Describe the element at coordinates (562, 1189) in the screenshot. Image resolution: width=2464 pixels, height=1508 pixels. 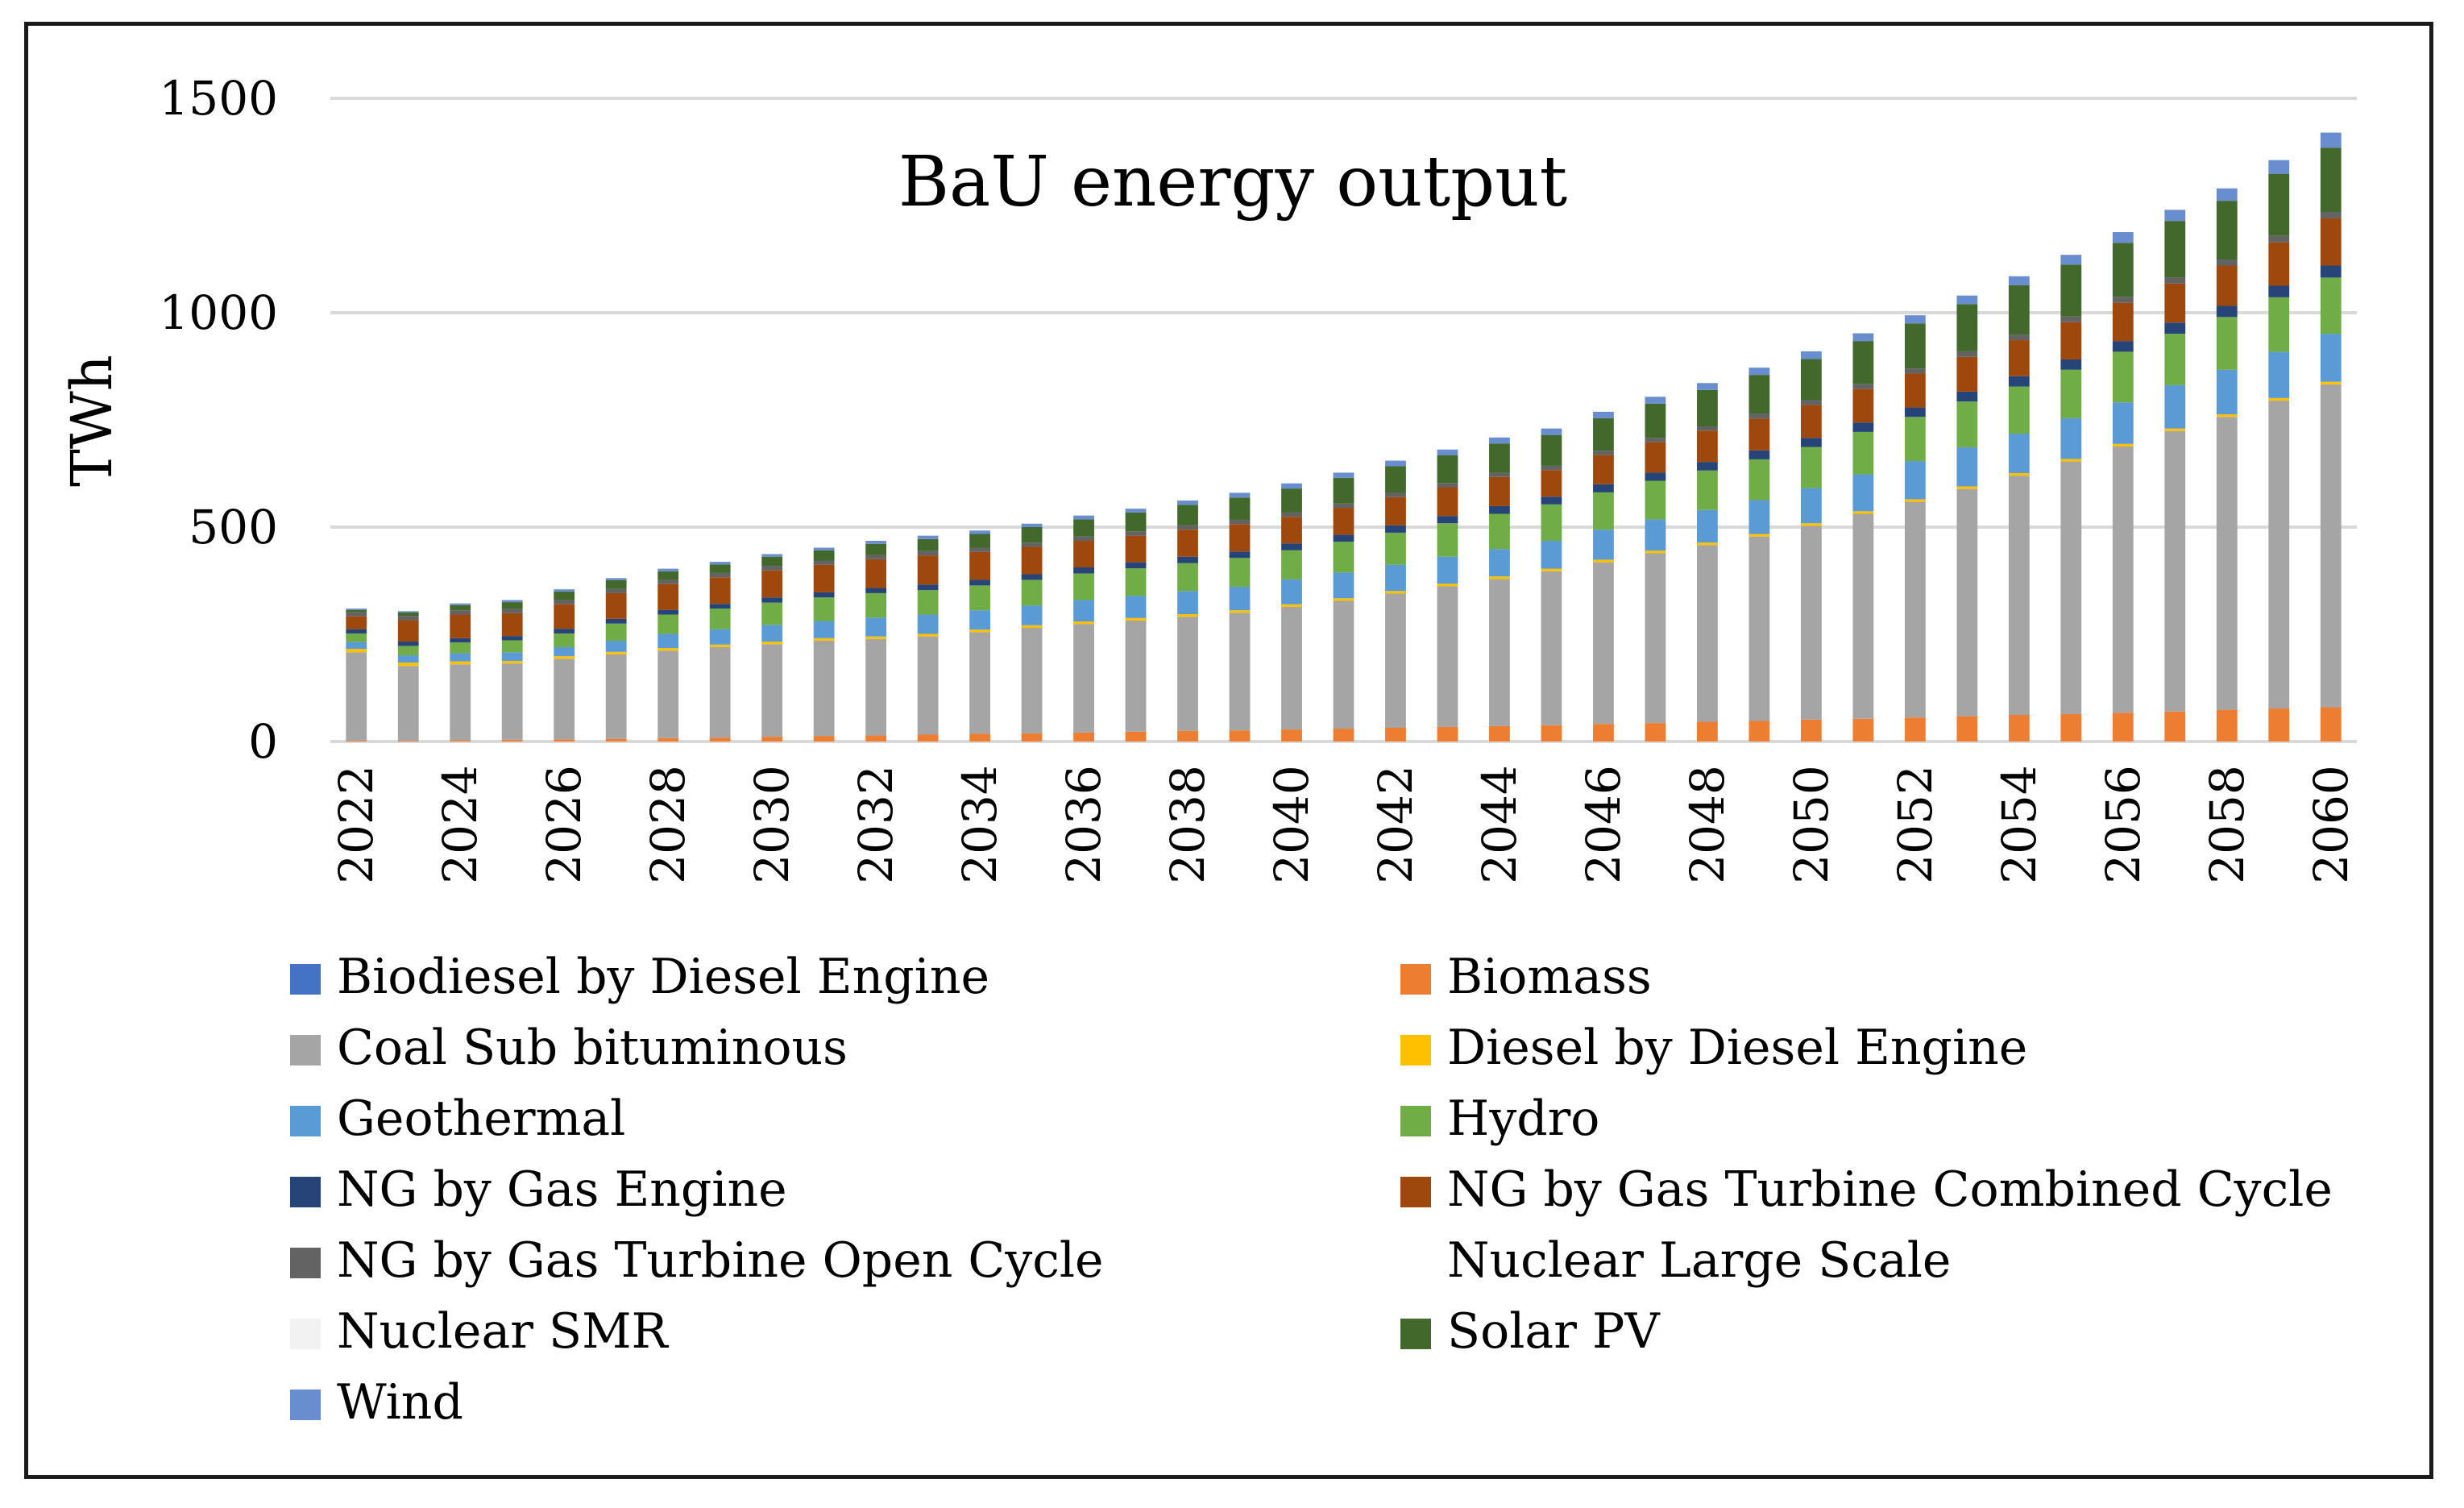
I see `legend-label: NG by Gas Engine` at that location.